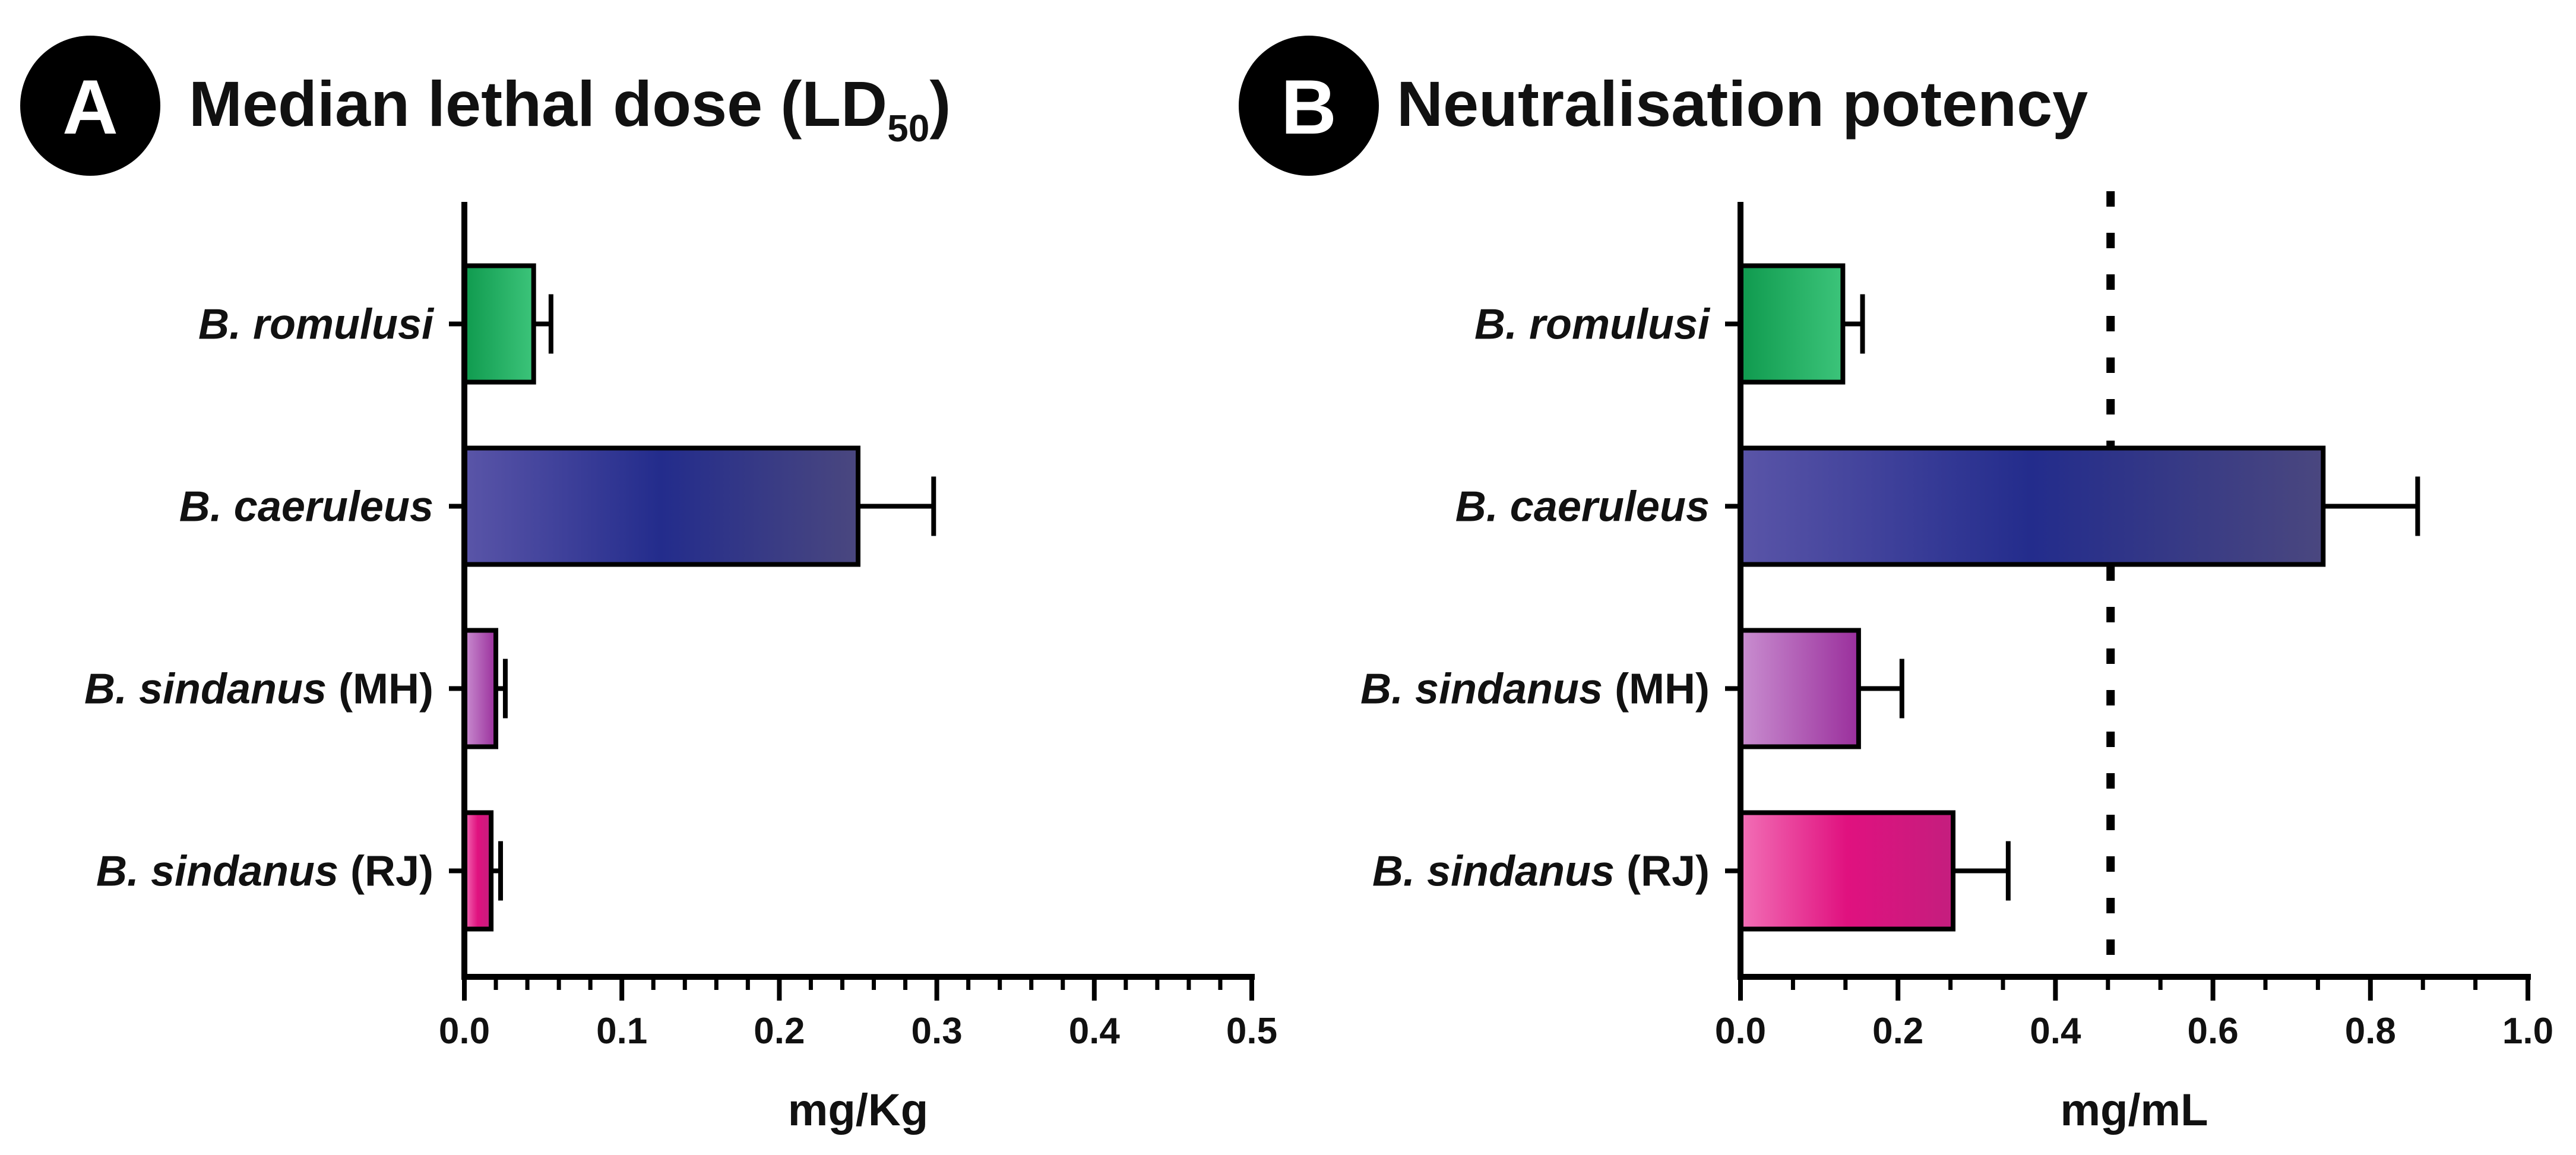 This screenshot has width=2576, height=1155. Describe the element at coordinates (1854, 324) in the screenshot. I see `panel-b-error-bar-romulusi` at that location.